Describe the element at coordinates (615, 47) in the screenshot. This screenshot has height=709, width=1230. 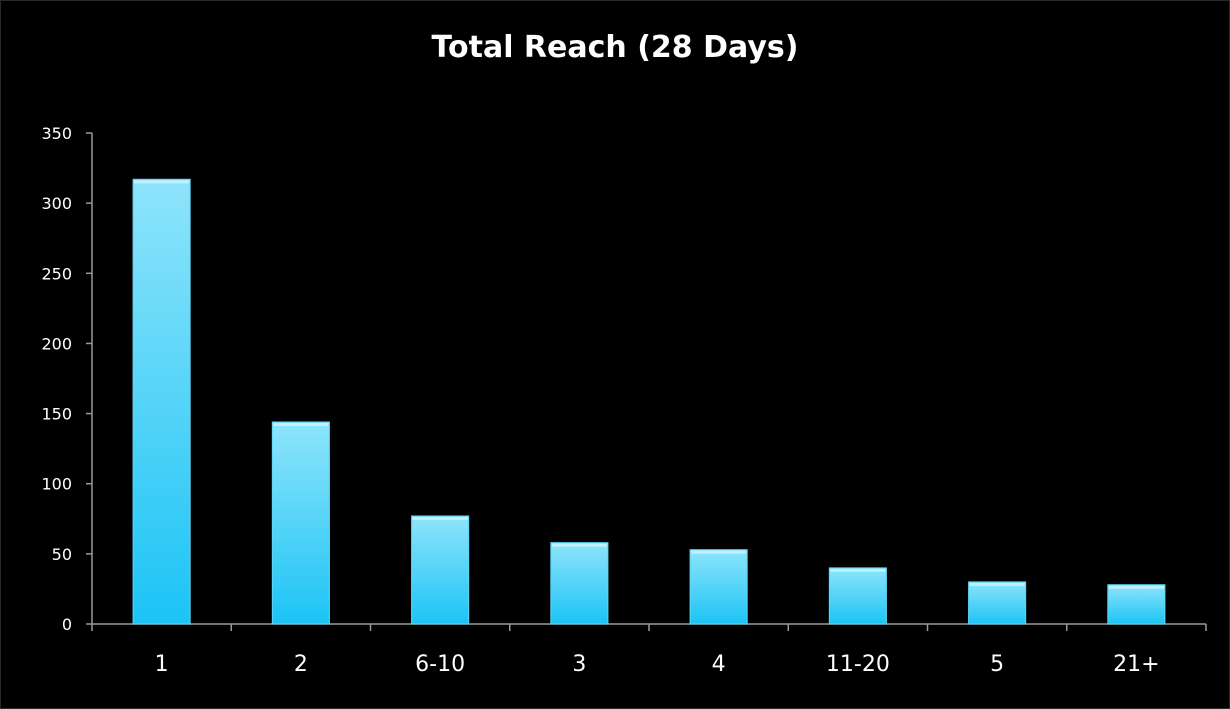
I see `chart-title: Total Reach (28 Days)` at that location.